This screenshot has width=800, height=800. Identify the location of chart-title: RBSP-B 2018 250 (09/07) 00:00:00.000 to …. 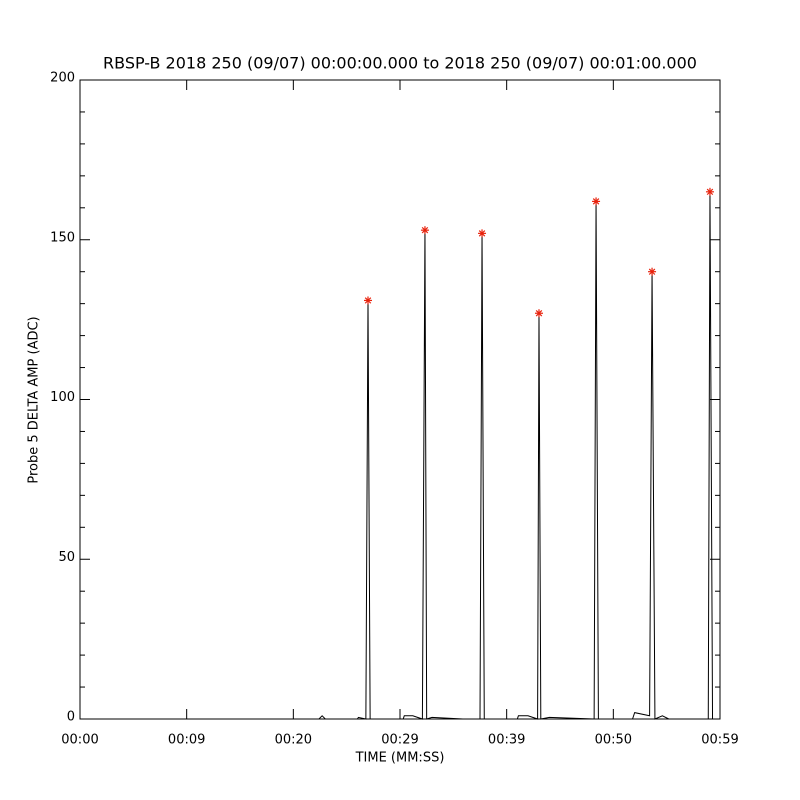
(400, 63).